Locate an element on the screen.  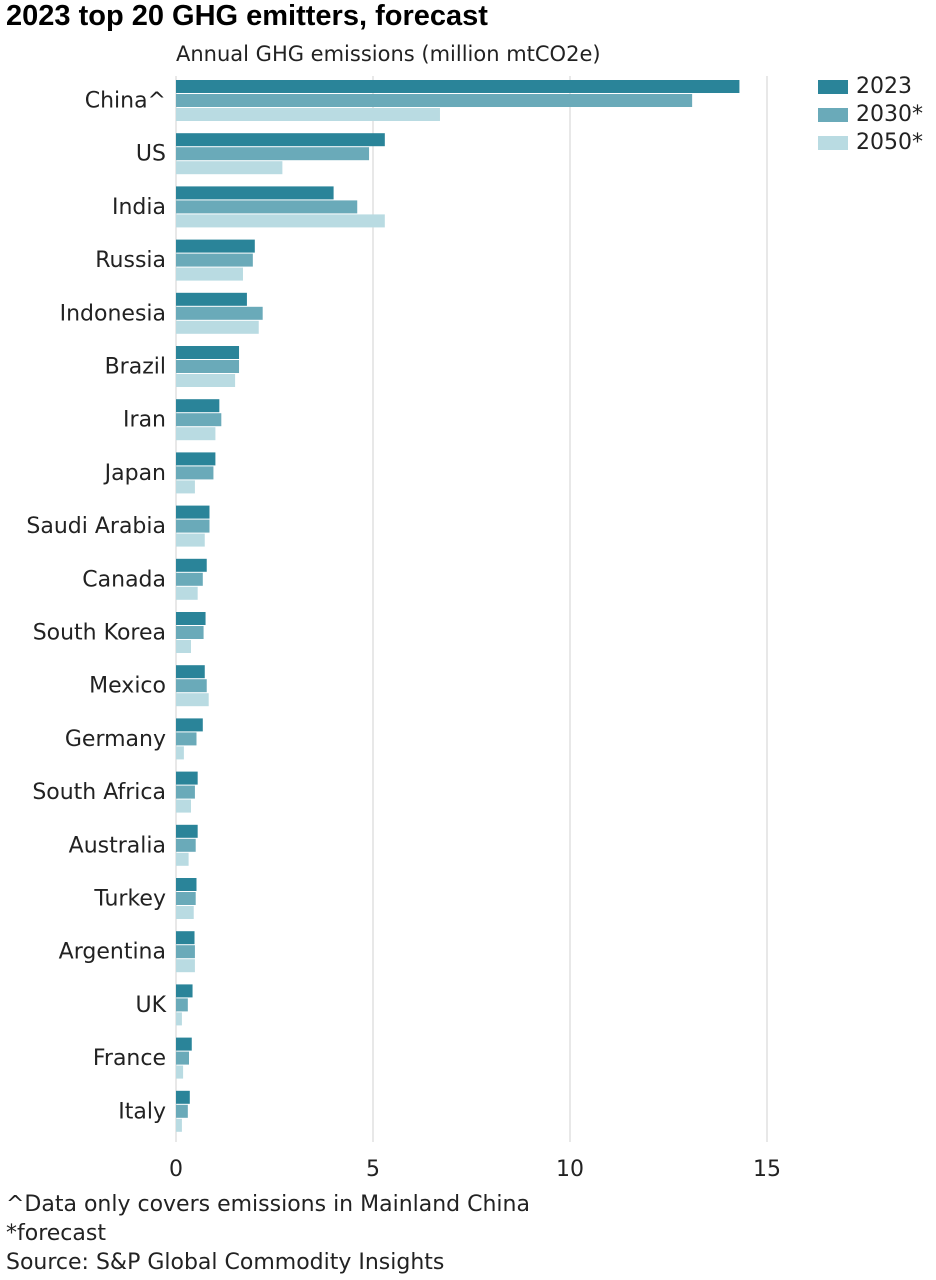
bar-india-2050 is located at coordinates (280, 221).